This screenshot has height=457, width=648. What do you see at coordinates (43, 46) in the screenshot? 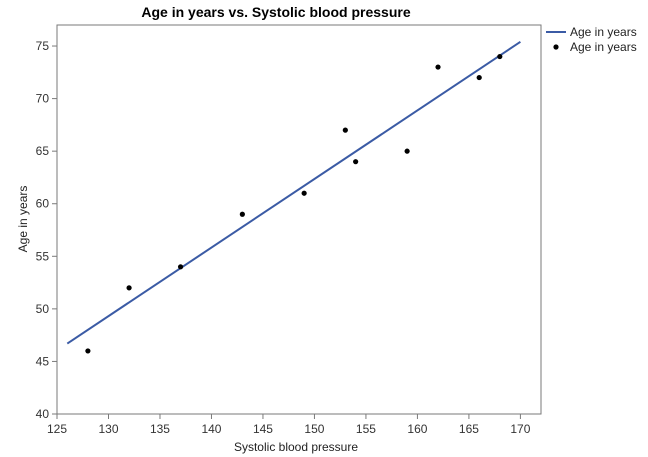
I see `y-tick-label: 75` at bounding box center [43, 46].